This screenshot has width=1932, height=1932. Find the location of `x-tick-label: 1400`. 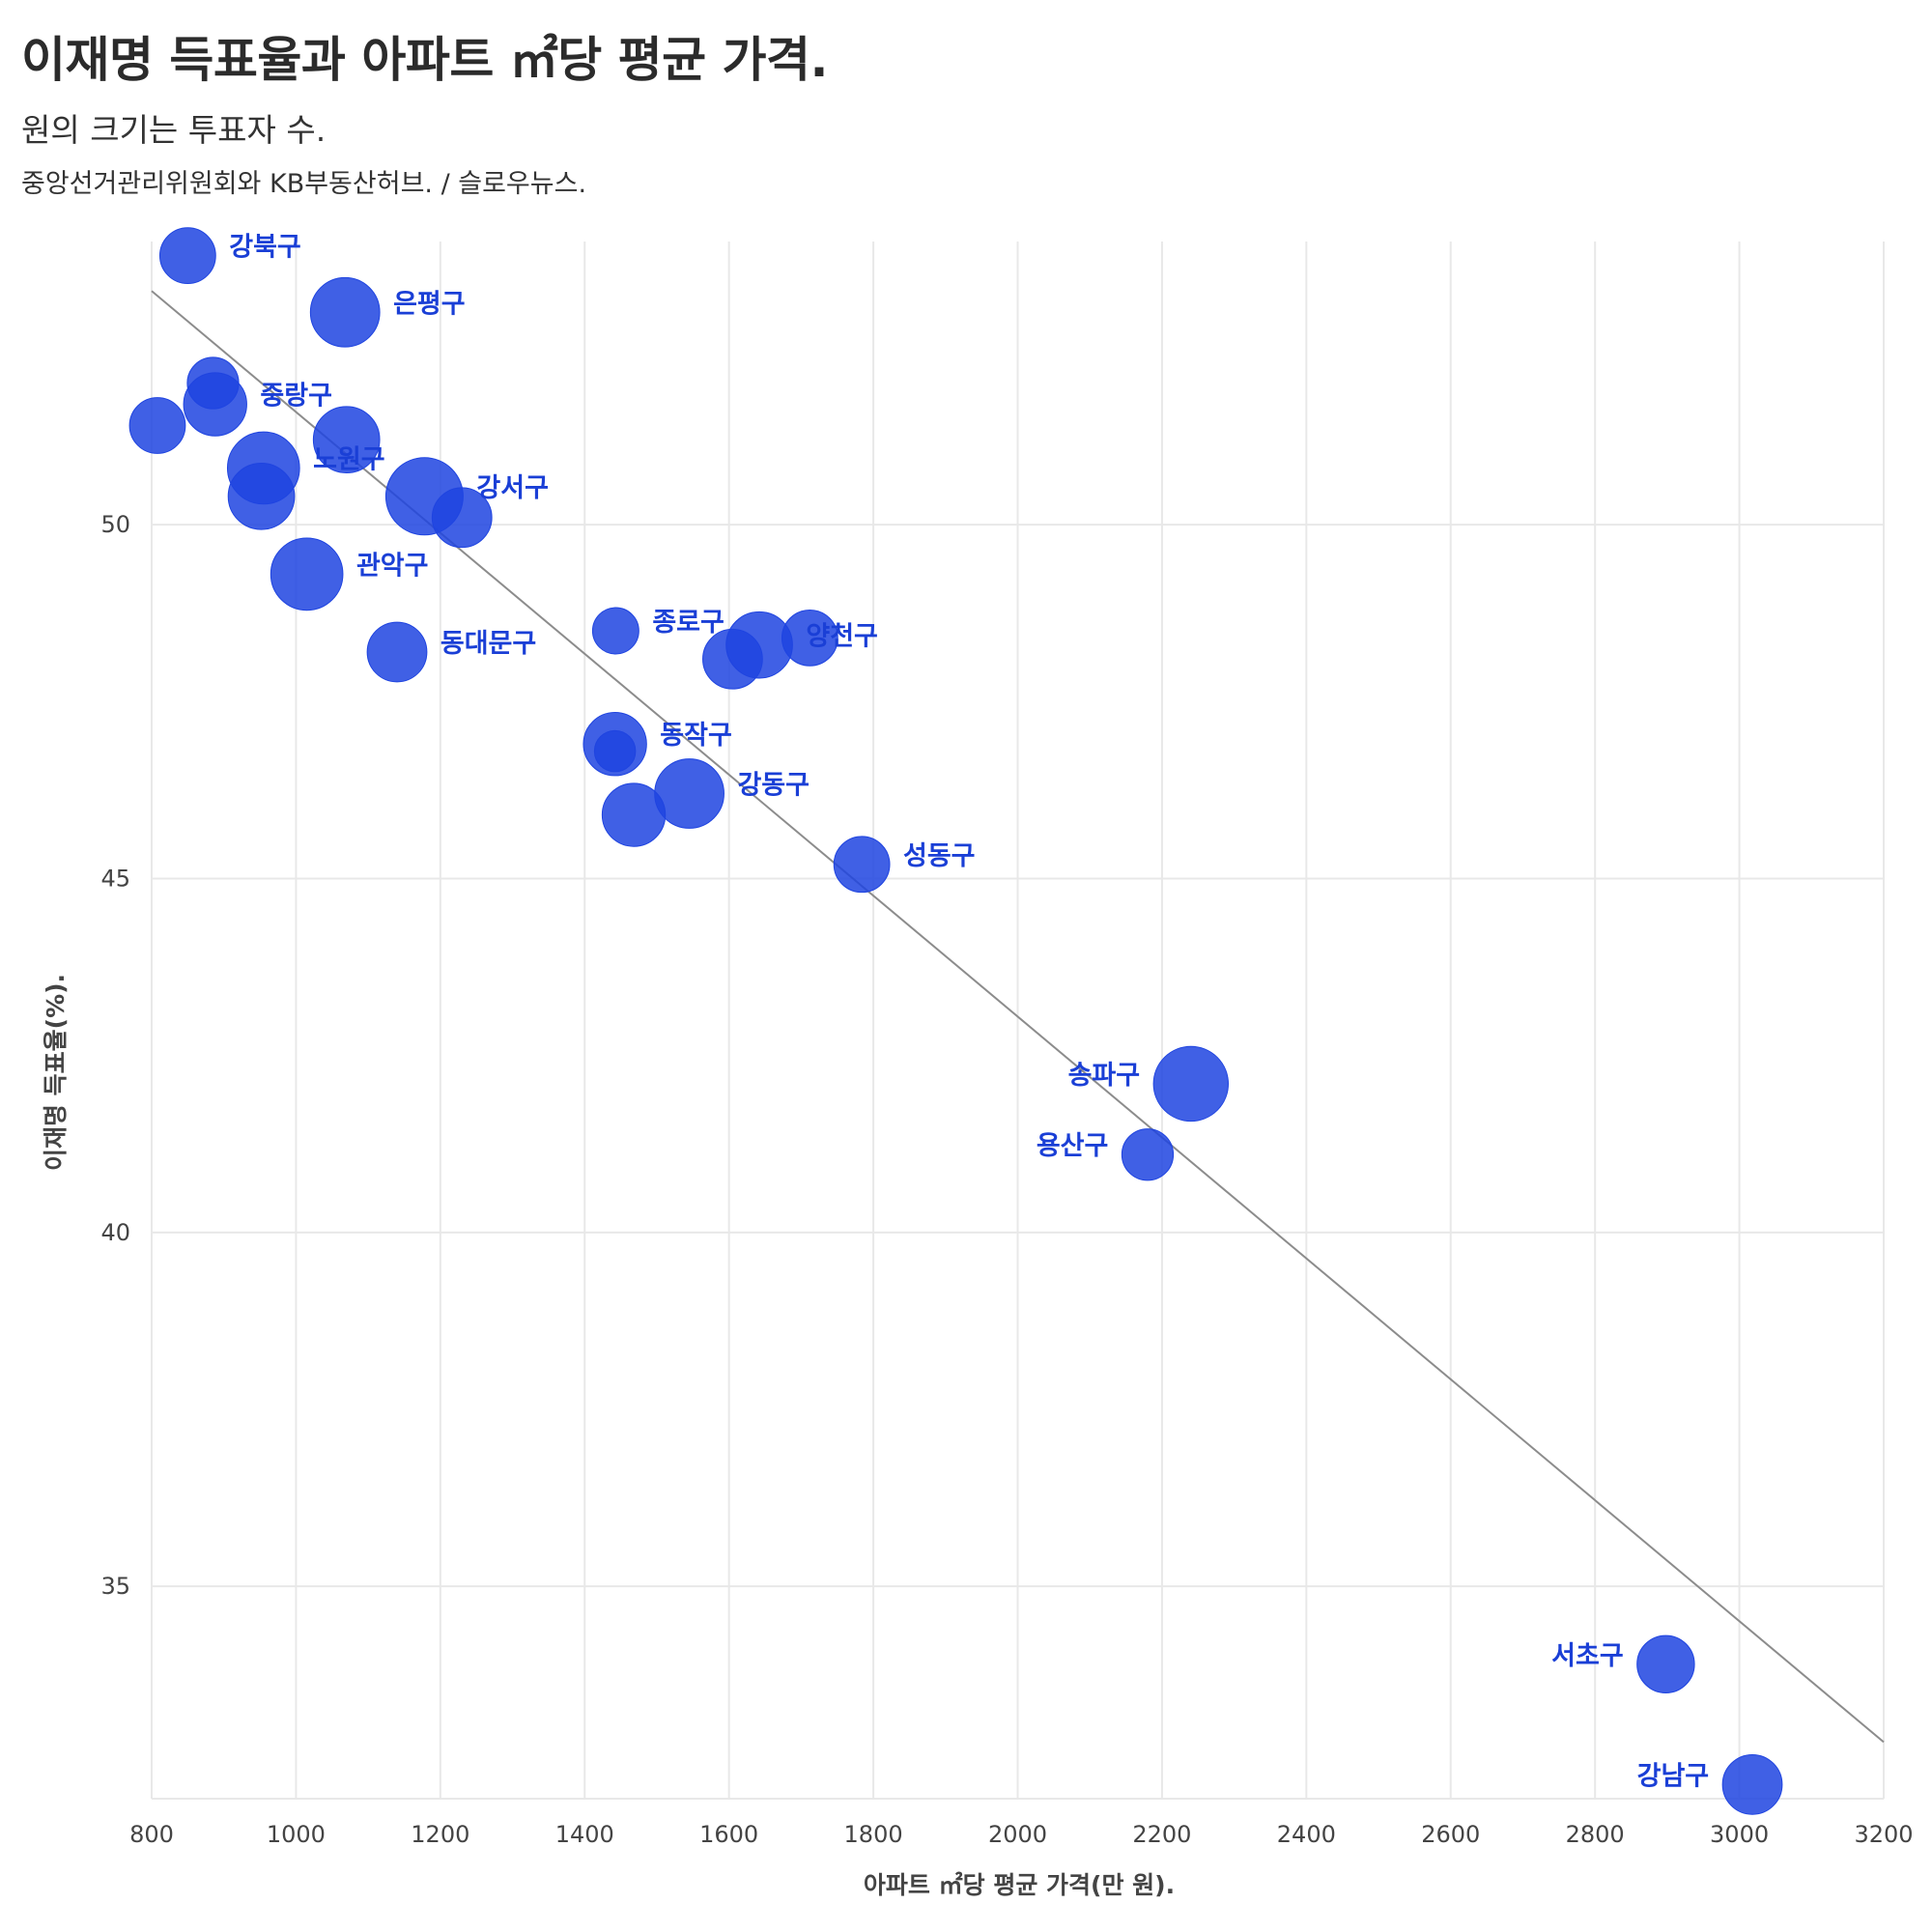

x-tick-label: 1400 is located at coordinates (584, 1834).